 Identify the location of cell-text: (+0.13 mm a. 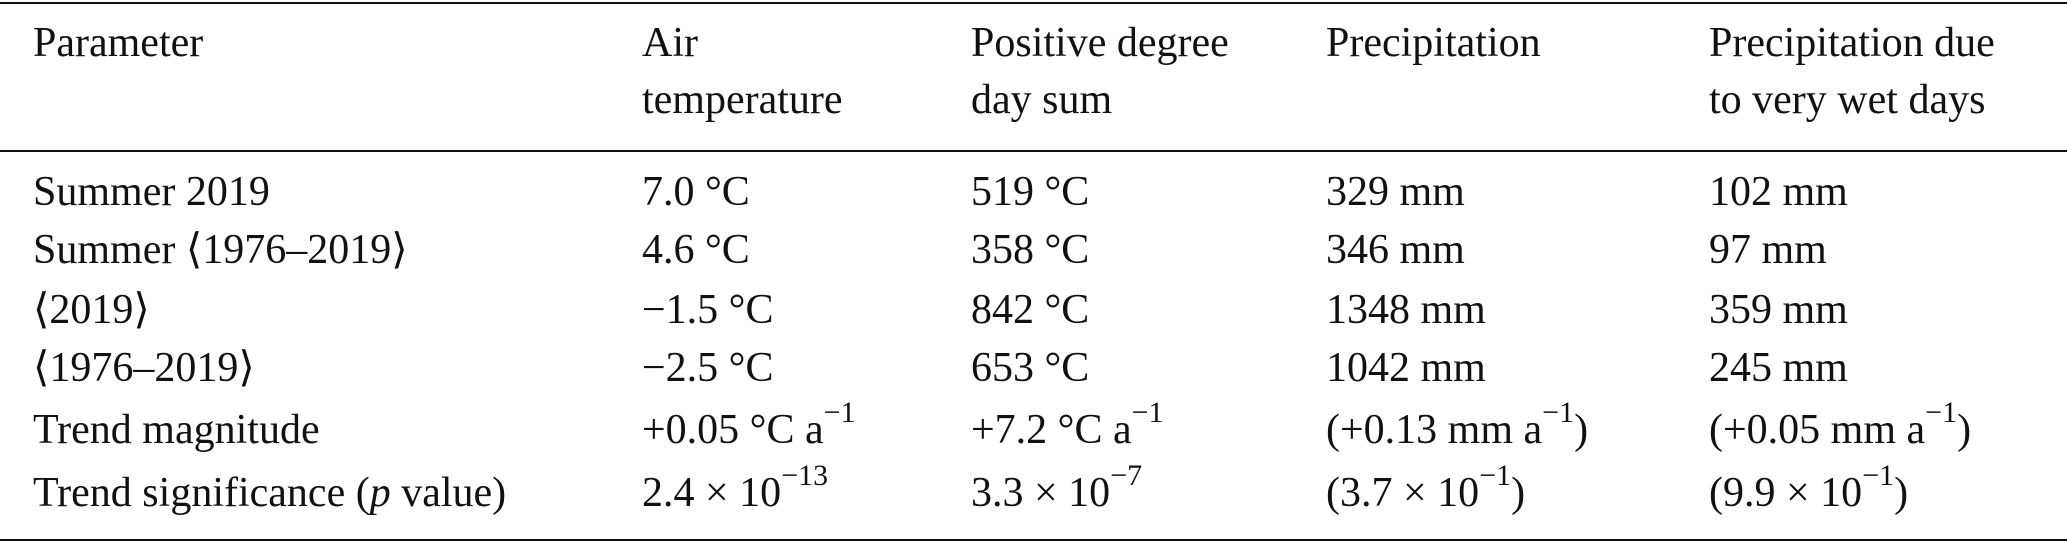
(1434, 430).